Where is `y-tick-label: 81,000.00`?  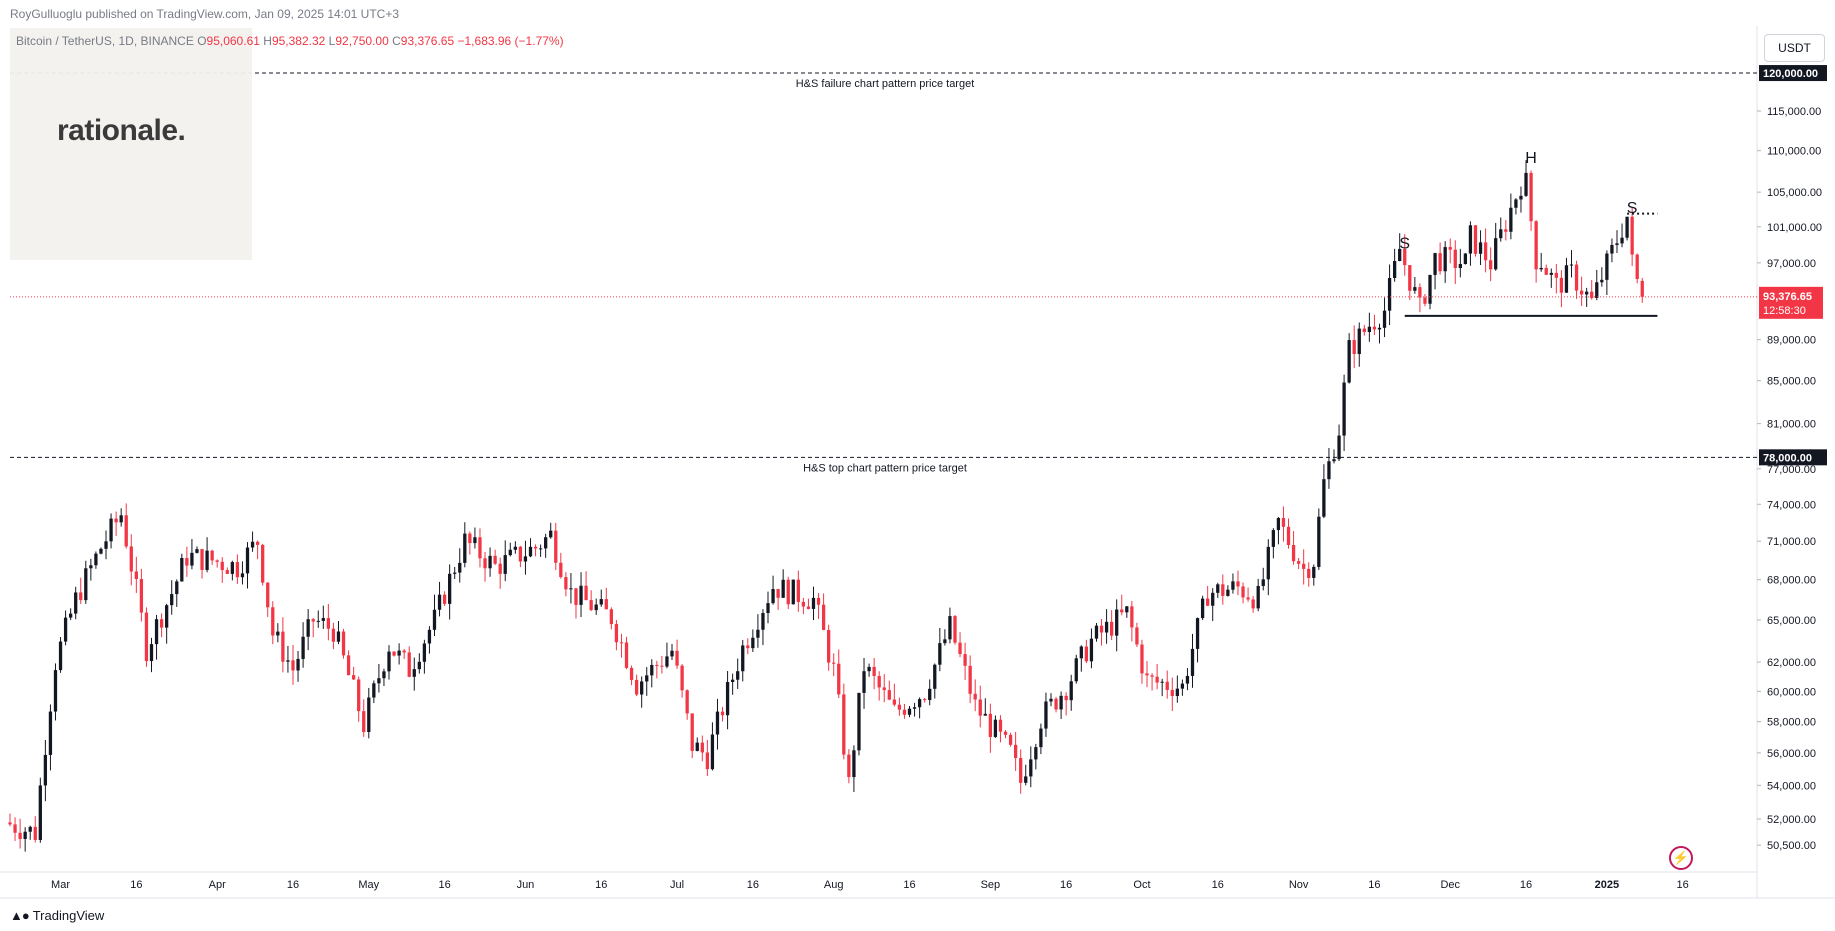
y-tick-label: 81,000.00 is located at coordinates (1791, 425).